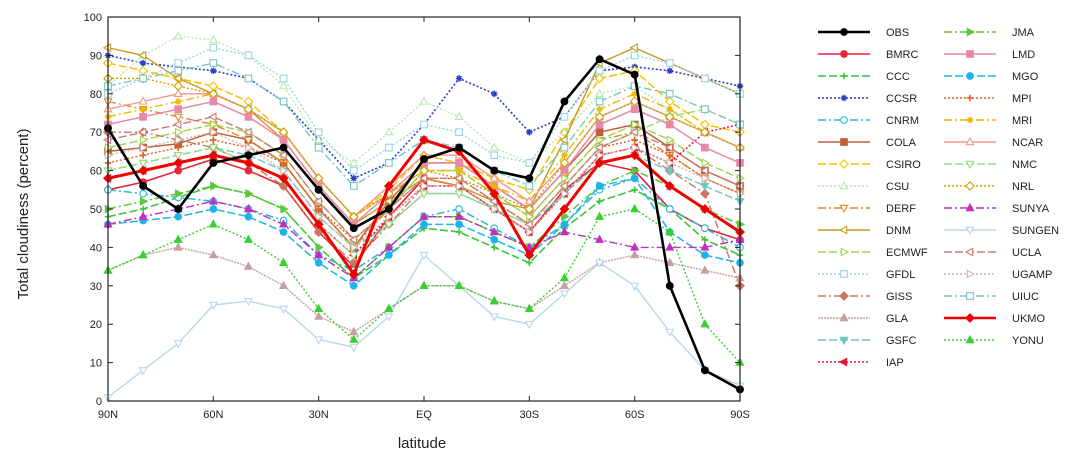 This screenshot has width=1090, height=457. What do you see at coordinates (424, 239) in the screenshot?
I see `series-sunya` at bounding box center [424, 239].